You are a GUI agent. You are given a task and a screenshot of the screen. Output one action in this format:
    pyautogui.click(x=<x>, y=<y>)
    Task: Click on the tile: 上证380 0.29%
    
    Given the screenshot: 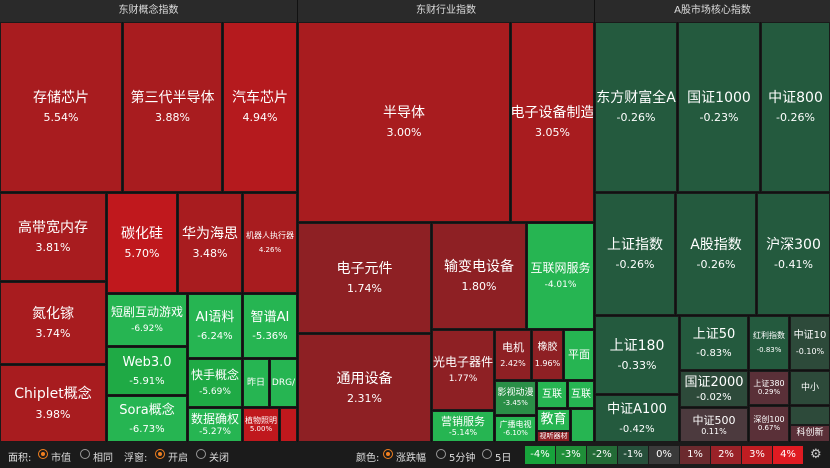 What is the action you would take?
    pyautogui.click(x=769, y=388)
    